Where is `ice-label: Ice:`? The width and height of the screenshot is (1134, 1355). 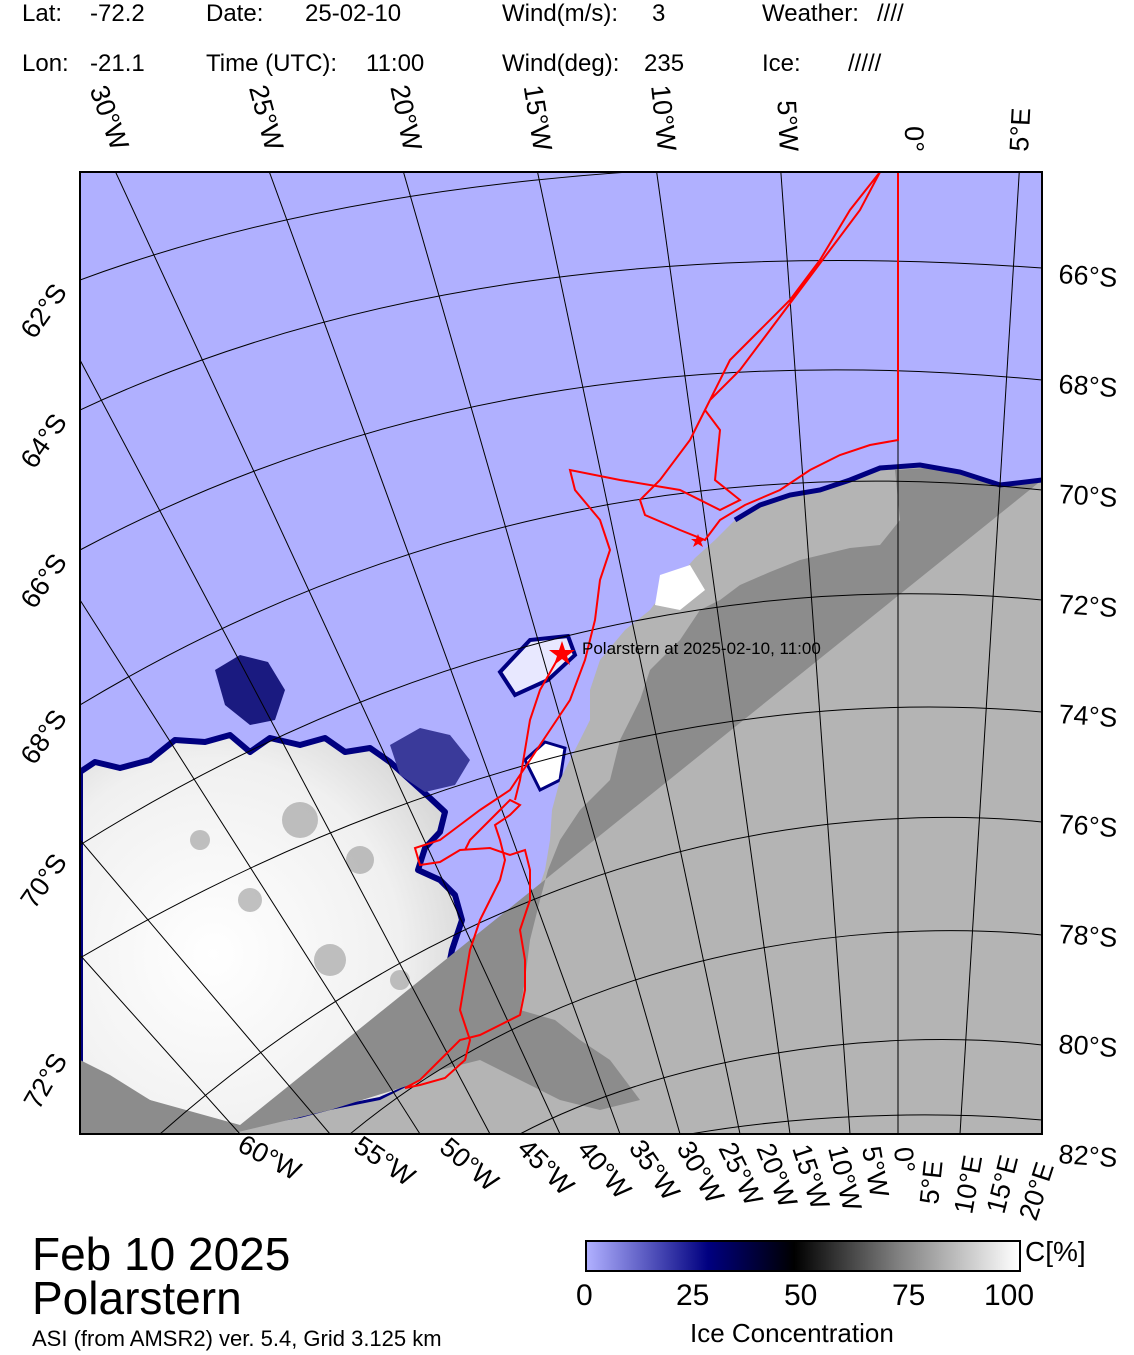
ice-label: Ice: is located at coordinates (781, 63).